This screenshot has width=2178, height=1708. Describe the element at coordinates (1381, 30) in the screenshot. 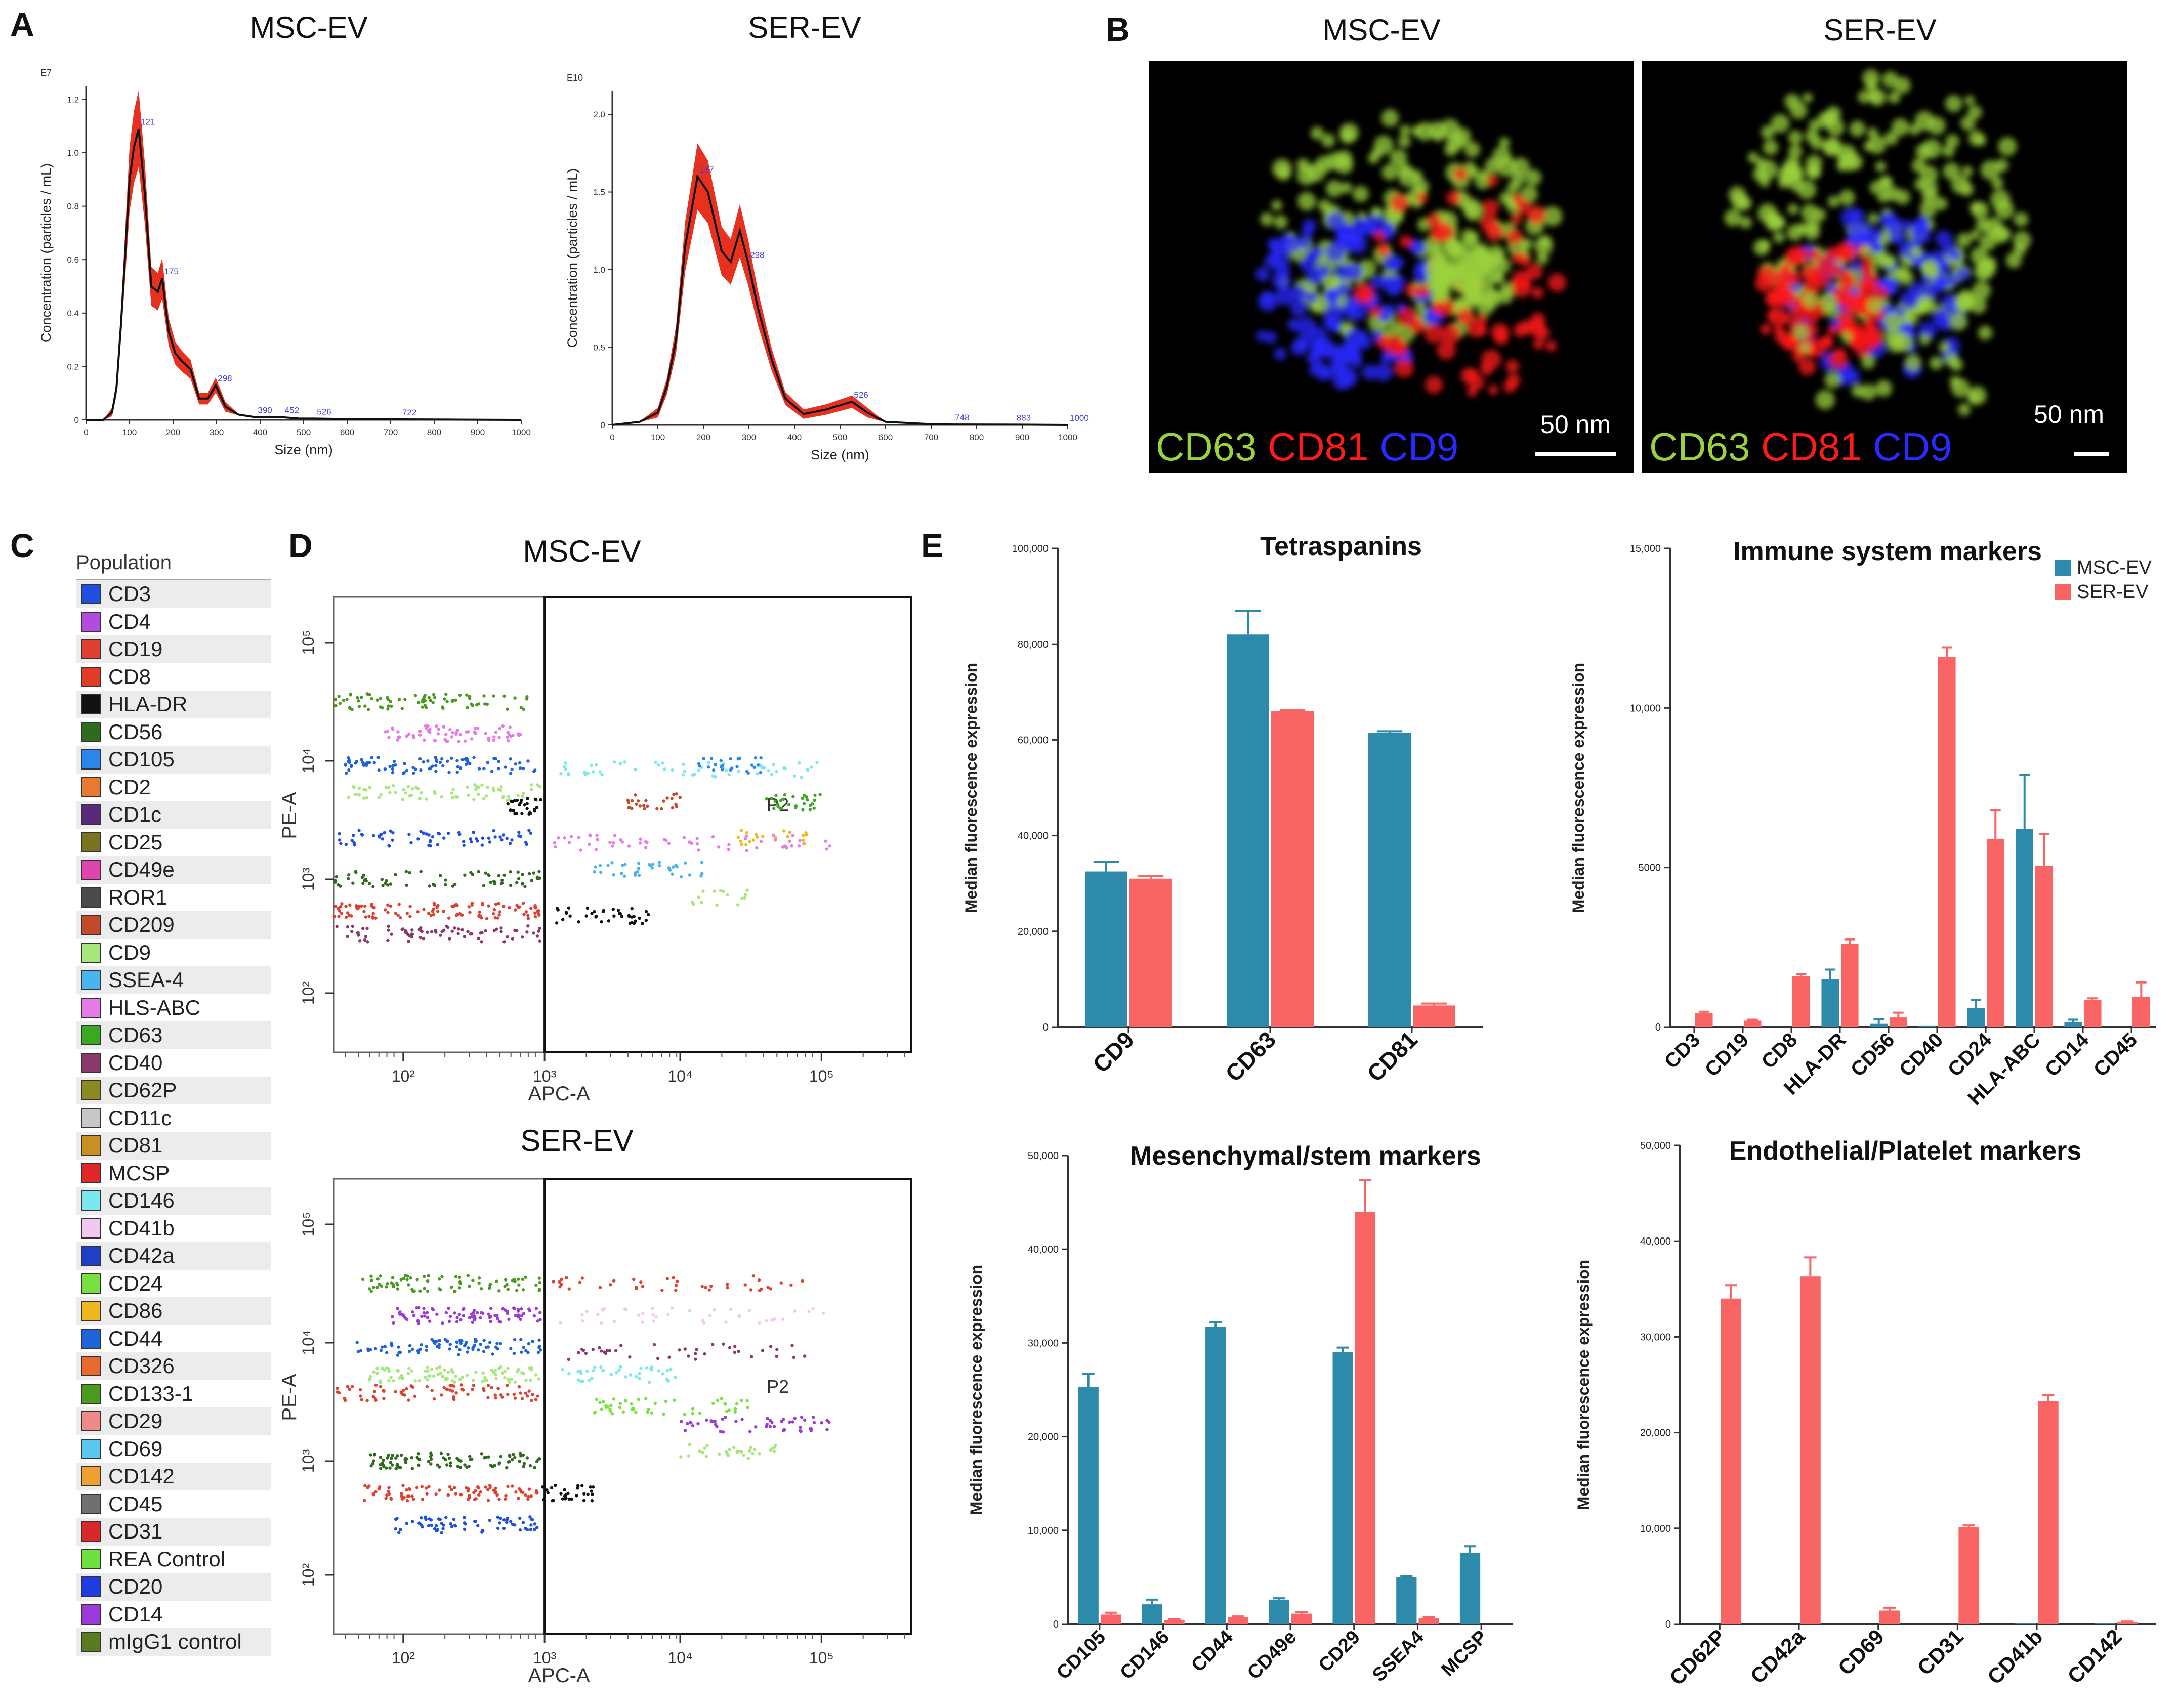

I see `micro-msc-title: MSC-EV` at that location.